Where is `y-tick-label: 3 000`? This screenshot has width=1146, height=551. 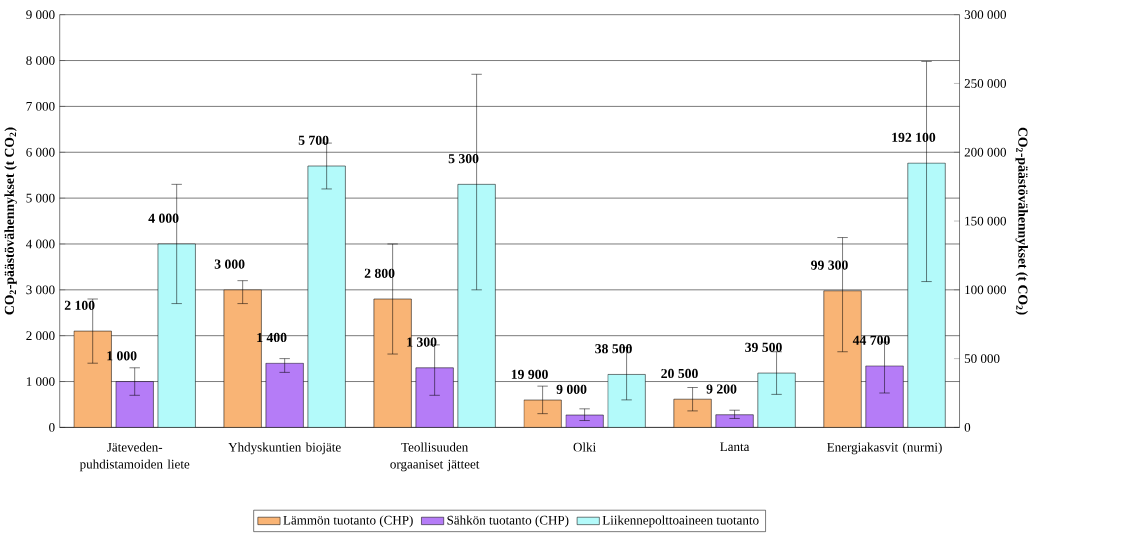 y-tick-label: 3 000 is located at coordinates (40, 290).